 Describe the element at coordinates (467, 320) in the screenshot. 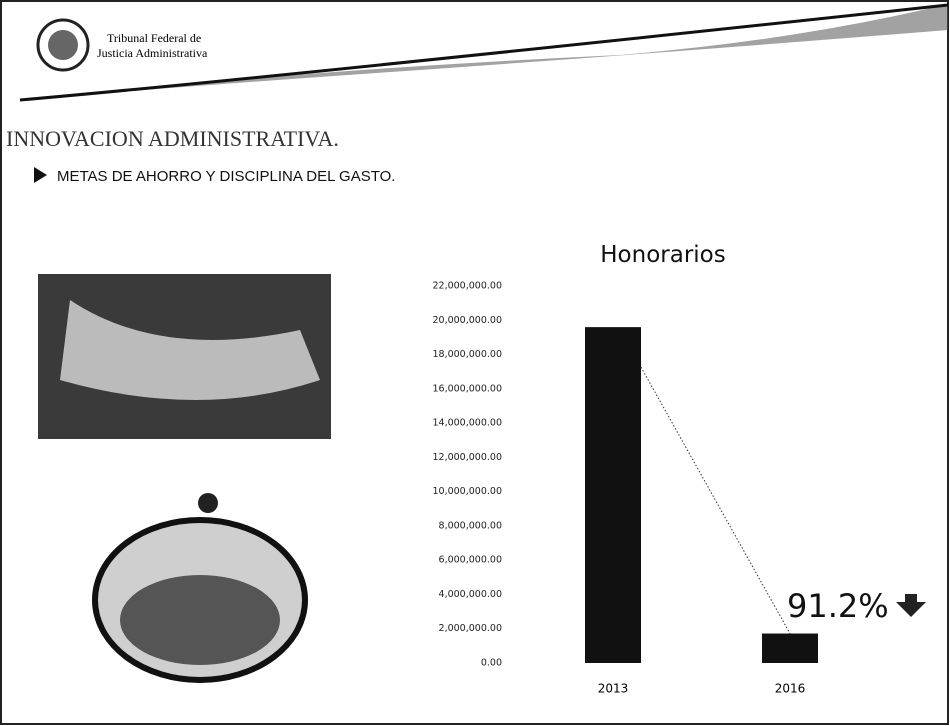

I see `y-tick-label: 20,000,000.00` at that location.